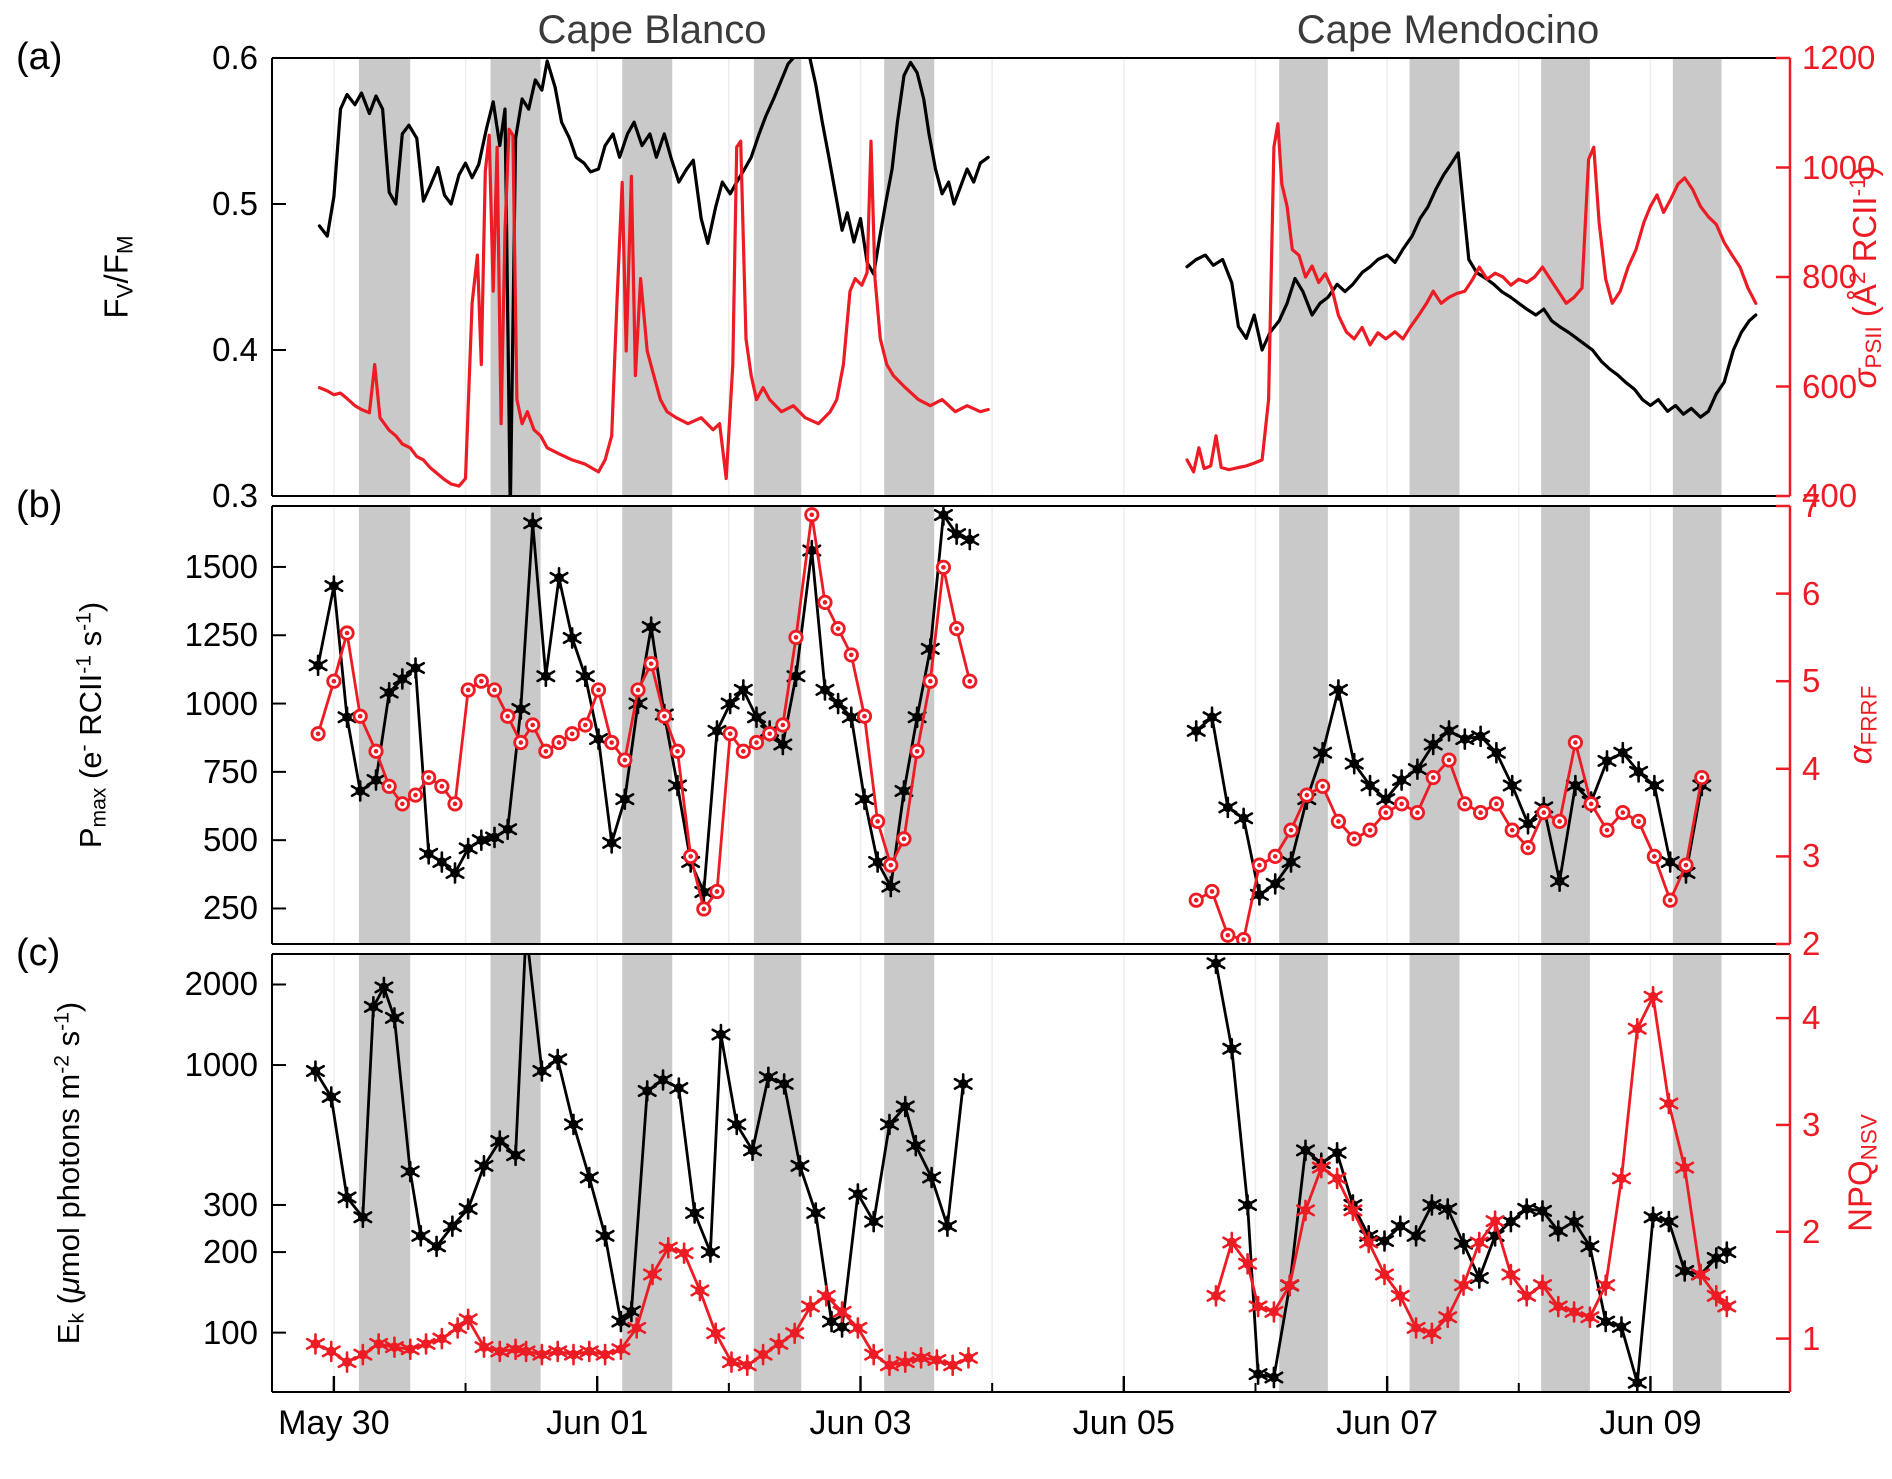 The height and width of the screenshot is (1479, 1892). What do you see at coordinates (1811, 768) in the screenshot?
I see `y-tick-label-right-b: 4` at bounding box center [1811, 768].